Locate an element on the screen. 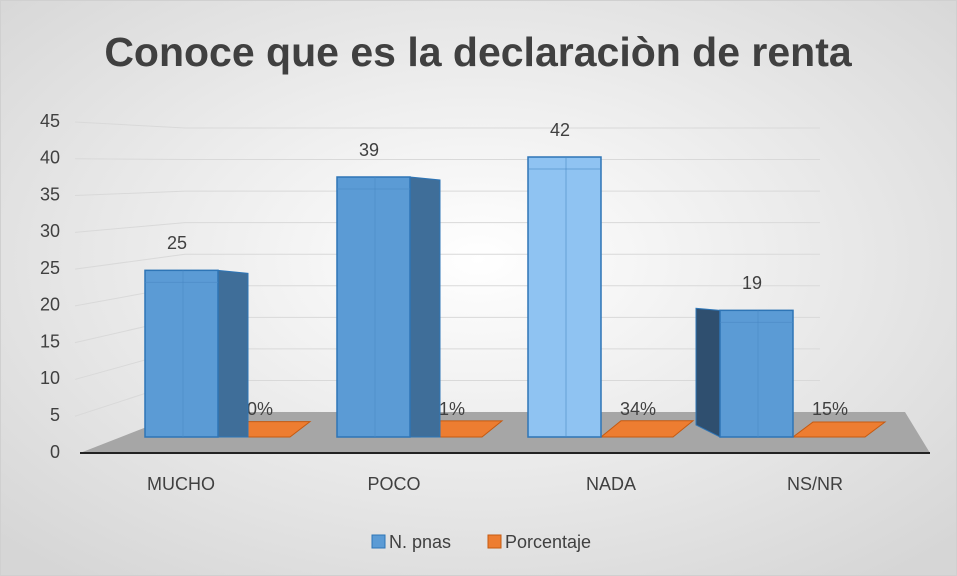 The height and width of the screenshot is (576, 957). x-tick-label: POCO is located at coordinates (393, 484).